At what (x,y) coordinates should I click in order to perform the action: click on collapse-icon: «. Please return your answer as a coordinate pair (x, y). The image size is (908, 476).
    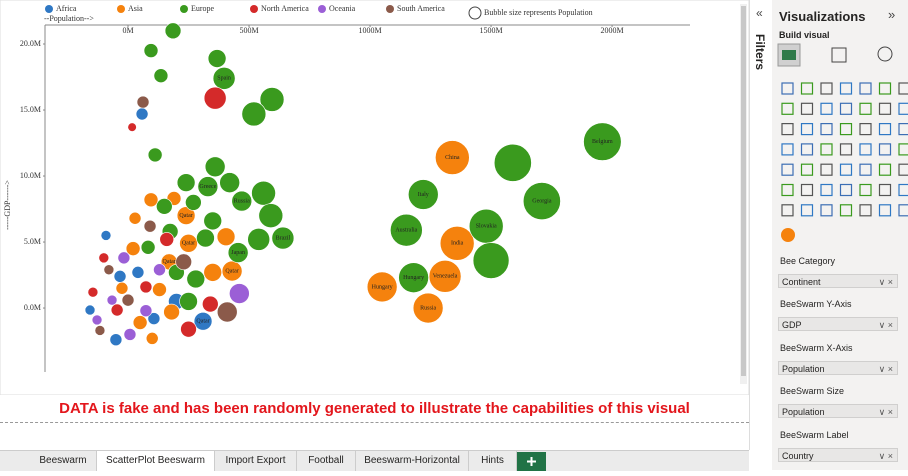
    Looking at the image, I should click on (759, 13).